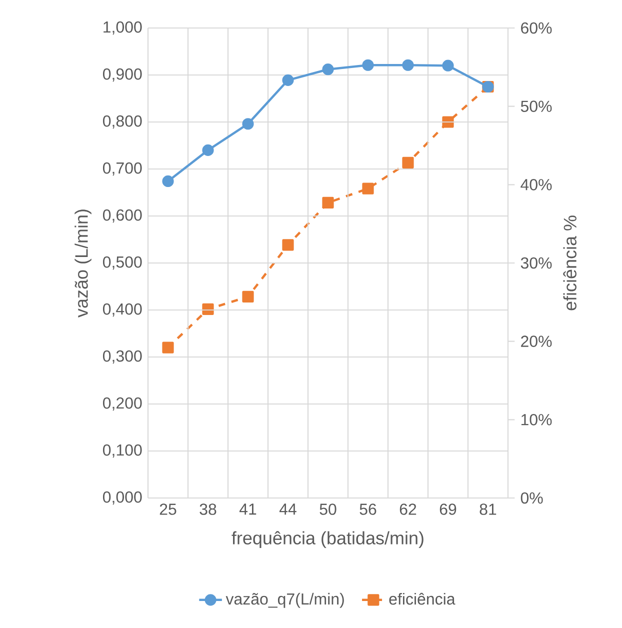 The height and width of the screenshot is (628, 622). I want to click on y-tick-label: 0,600, so click(122, 216).